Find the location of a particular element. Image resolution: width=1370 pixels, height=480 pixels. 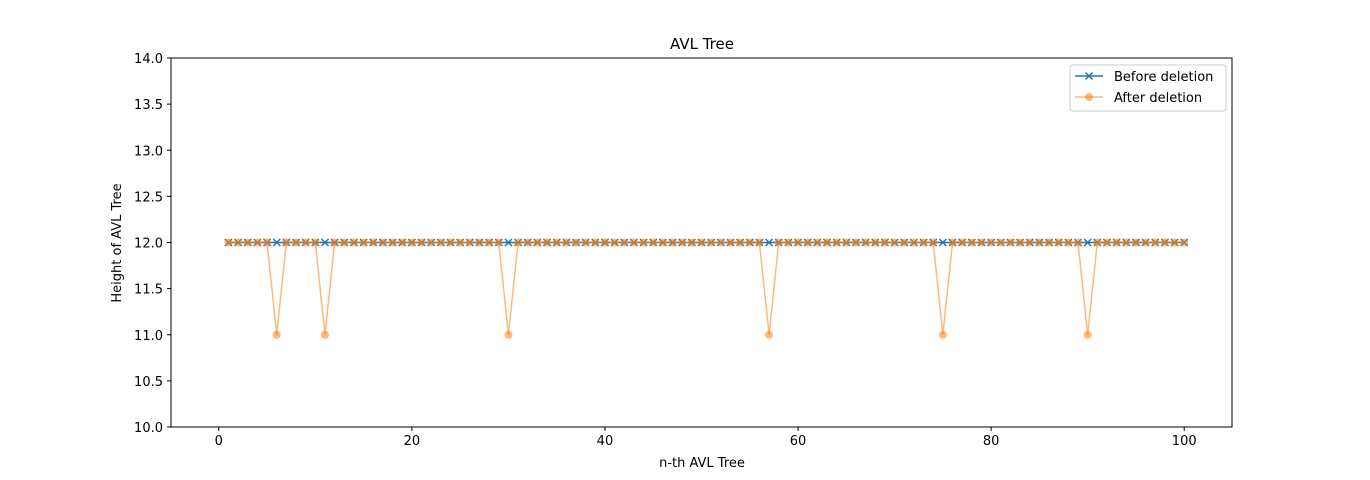

x-tick-label: 100 is located at coordinates (1184, 441).